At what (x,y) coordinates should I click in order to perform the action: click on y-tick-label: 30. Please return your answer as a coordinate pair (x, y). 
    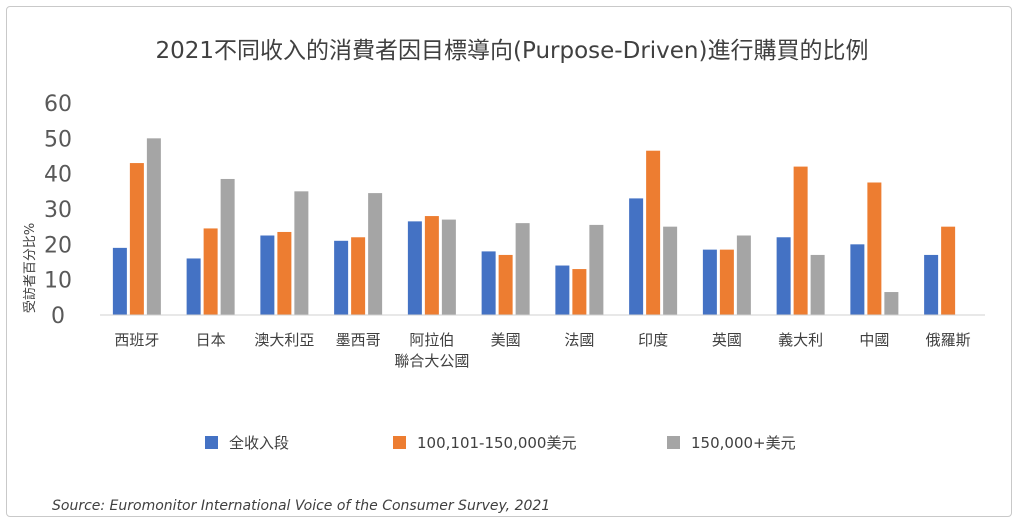
    Looking at the image, I should click on (58, 210).